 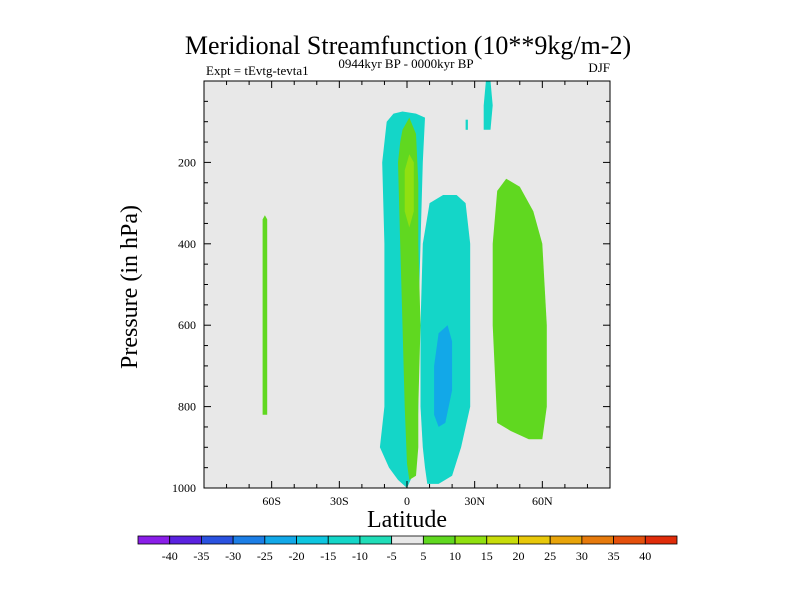 I want to click on colorbar-label: 20, so click(x=518, y=556).